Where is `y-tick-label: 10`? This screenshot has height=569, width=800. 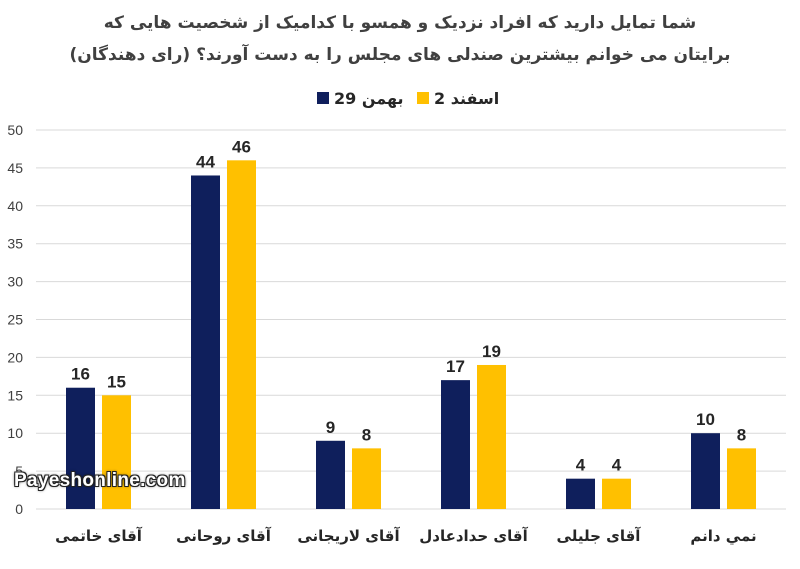
y-tick-label: 10 is located at coordinates (15, 433).